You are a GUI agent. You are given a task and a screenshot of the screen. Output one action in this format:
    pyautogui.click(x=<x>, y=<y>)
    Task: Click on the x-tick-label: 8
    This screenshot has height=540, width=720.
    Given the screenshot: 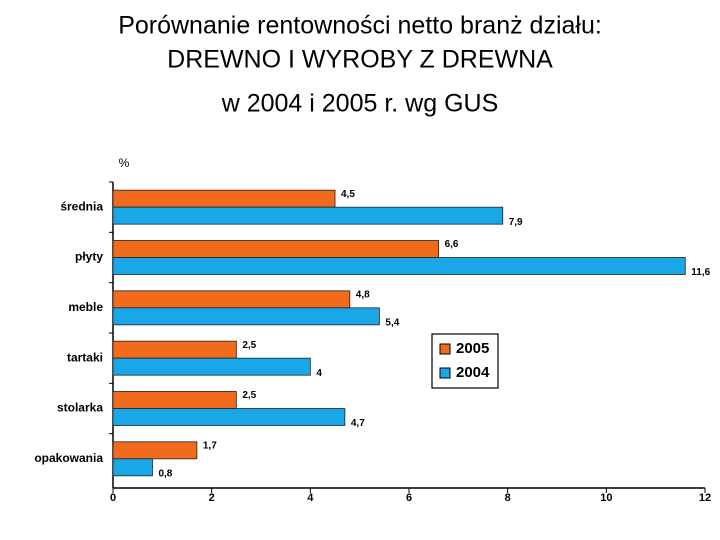 What is the action you would take?
    pyautogui.click(x=508, y=498)
    